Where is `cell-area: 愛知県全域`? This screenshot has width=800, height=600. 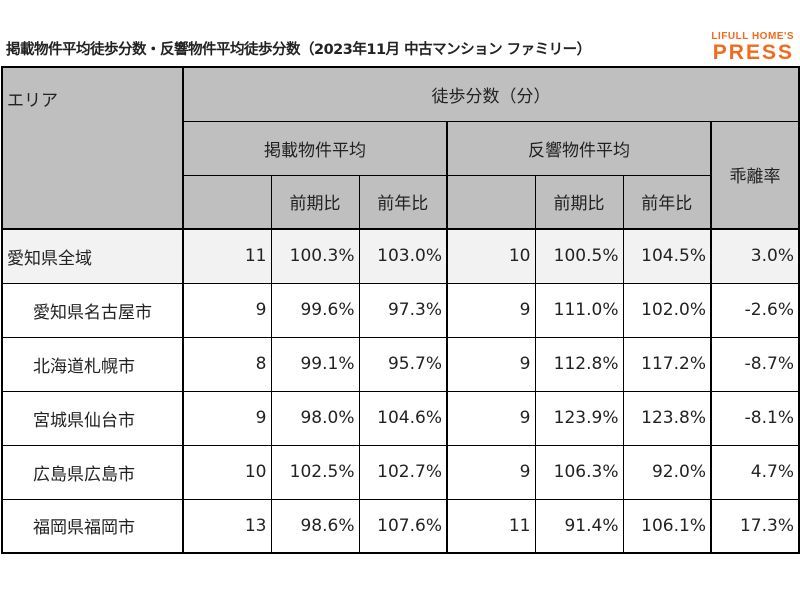 cell-area: 愛知県全域 is located at coordinates (92, 256).